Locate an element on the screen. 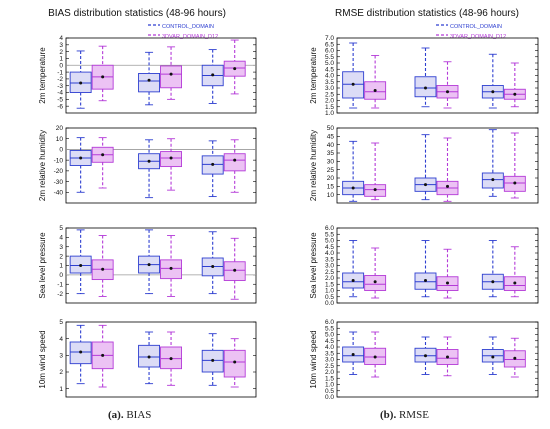 The image size is (550, 429). bias-panel-0-group-1-series-0-mean-dot is located at coordinates (149, 80).